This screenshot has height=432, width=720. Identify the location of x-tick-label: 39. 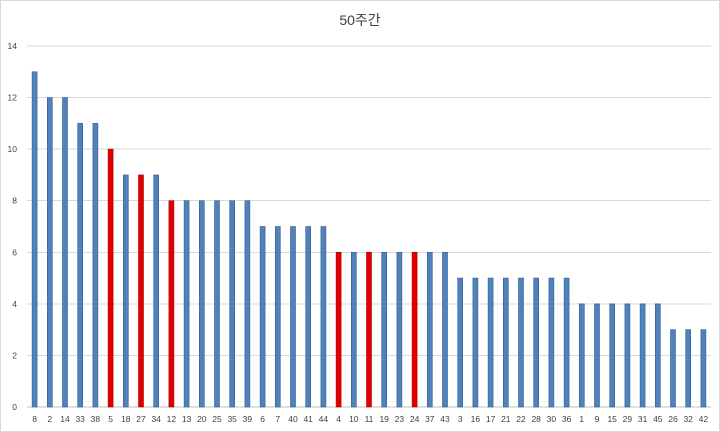
(248, 419).